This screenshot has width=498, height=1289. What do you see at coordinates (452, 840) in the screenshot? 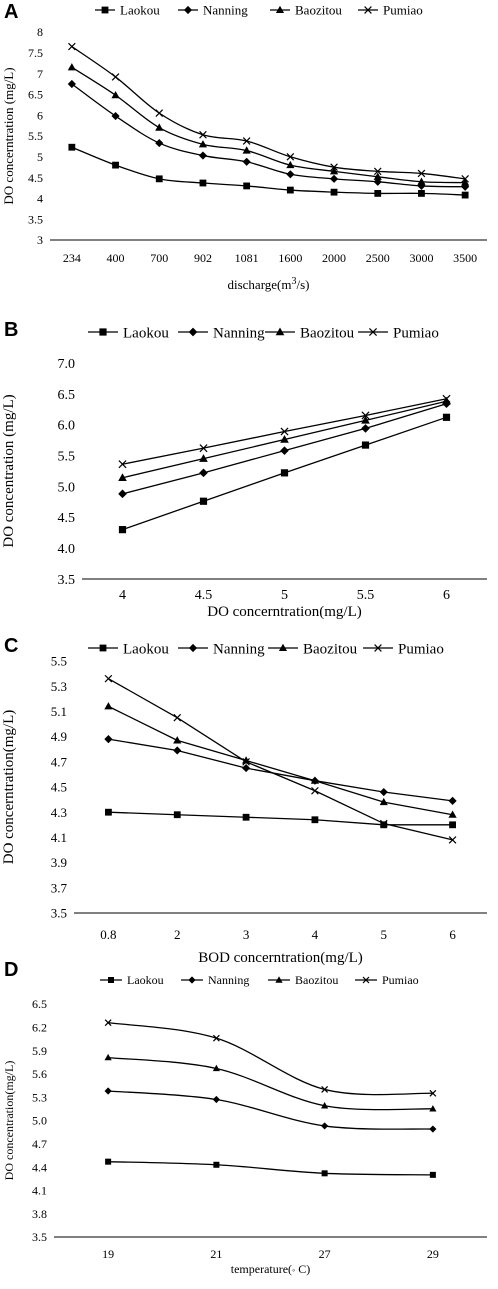
I see `chart-c-data-point-pumiao-stroke-b` at bounding box center [452, 840].